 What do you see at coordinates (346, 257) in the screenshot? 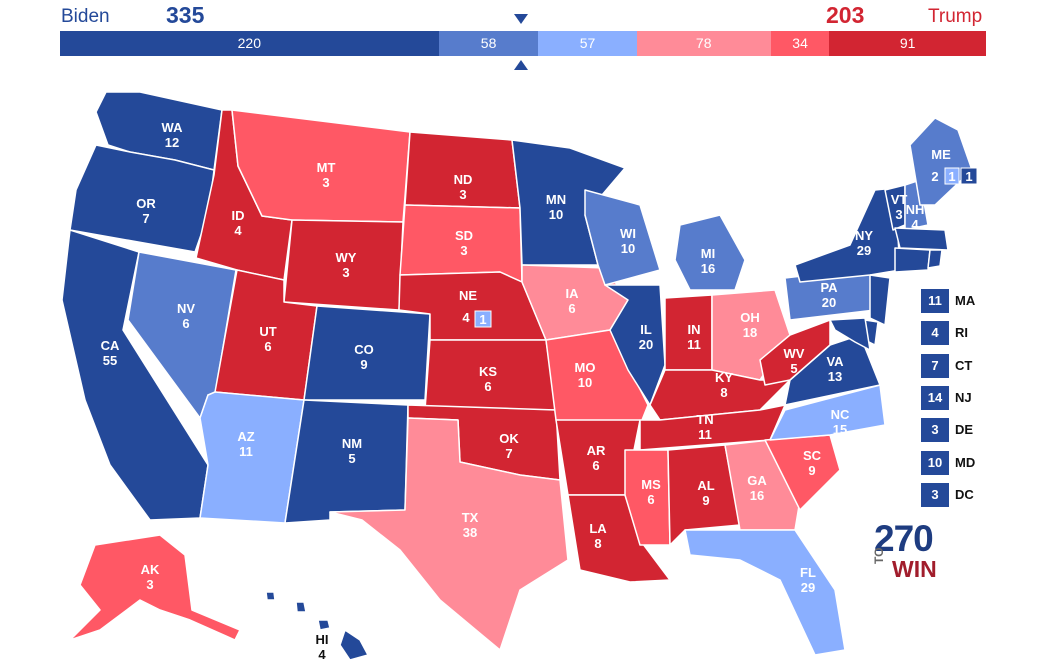
I see `state-label-wy: WY` at bounding box center [346, 257].